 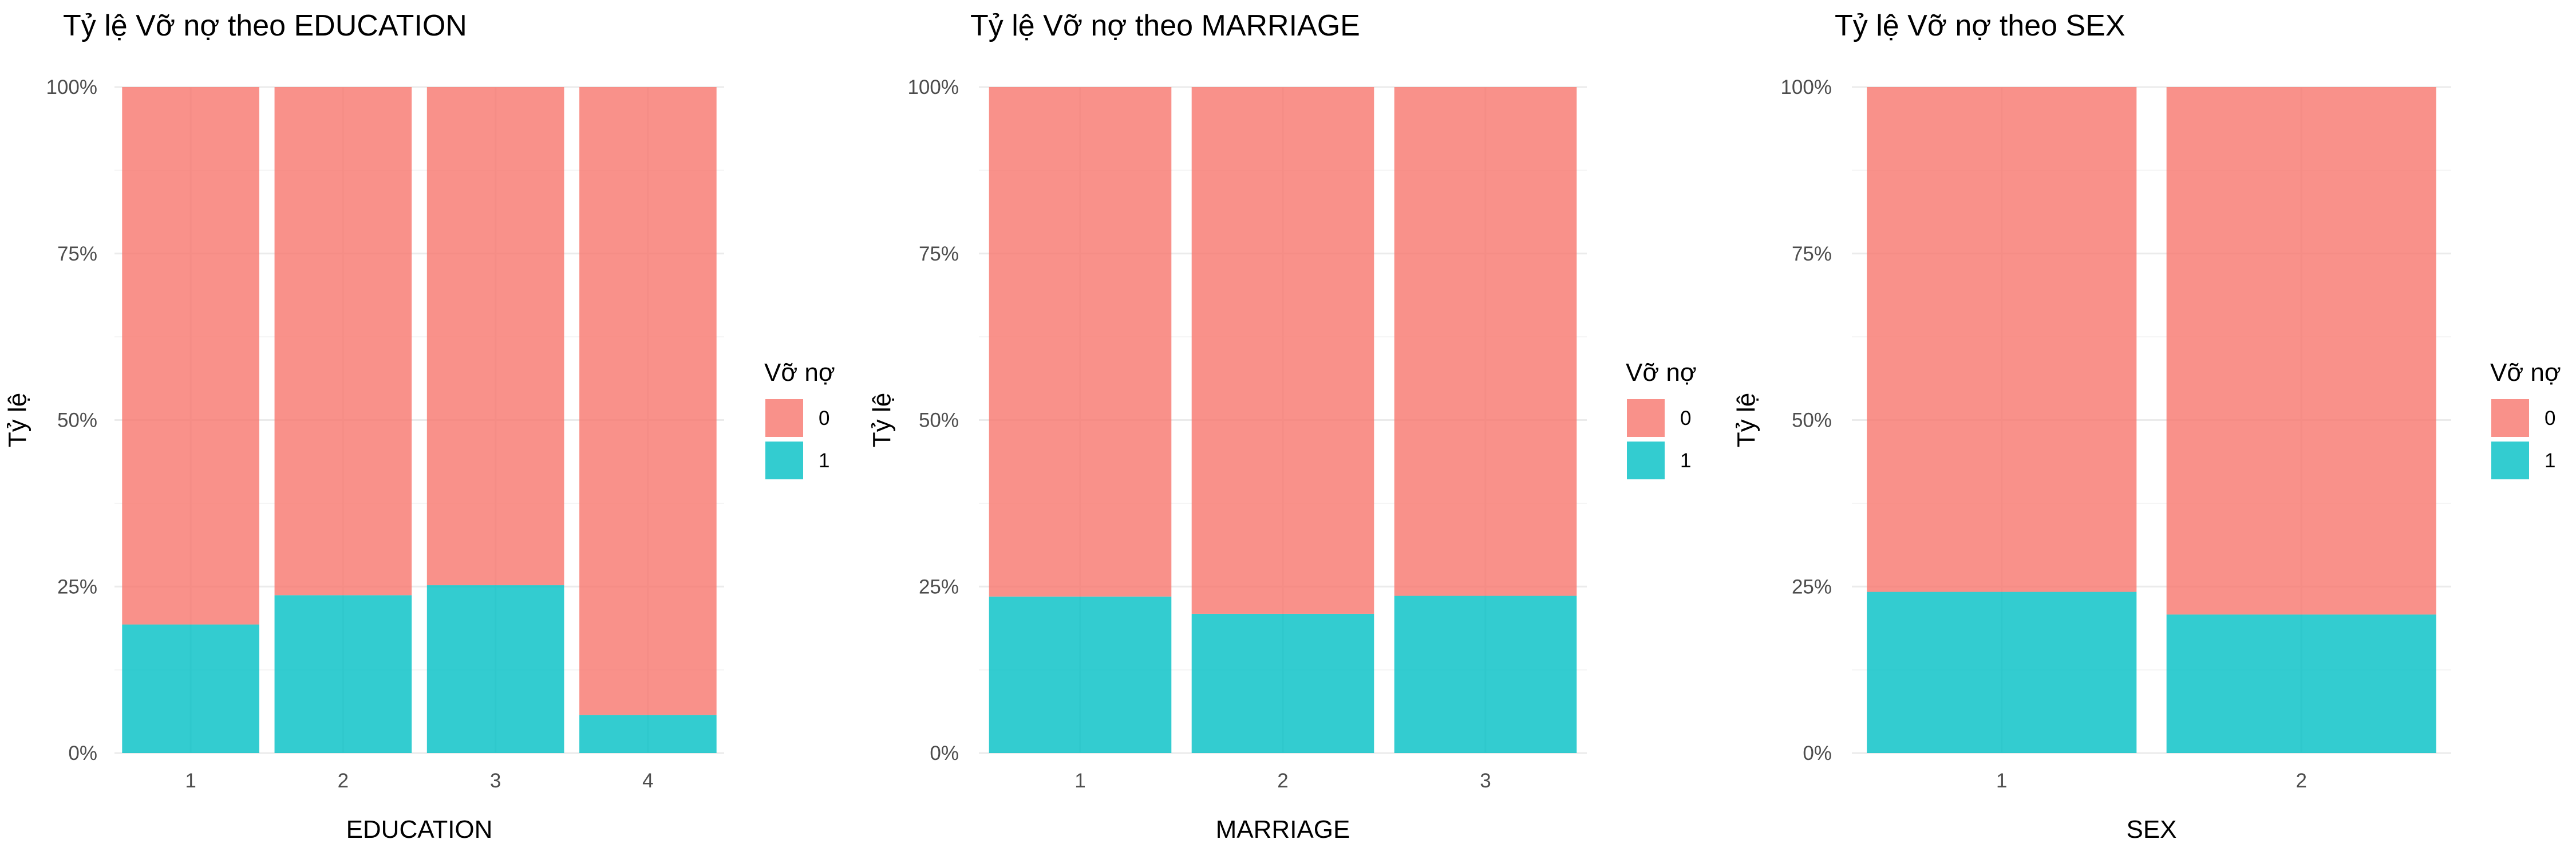 What do you see at coordinates (647, 781) in the screenshot?
I see `x-tick-label: 4` at bounding box center [647, 781].